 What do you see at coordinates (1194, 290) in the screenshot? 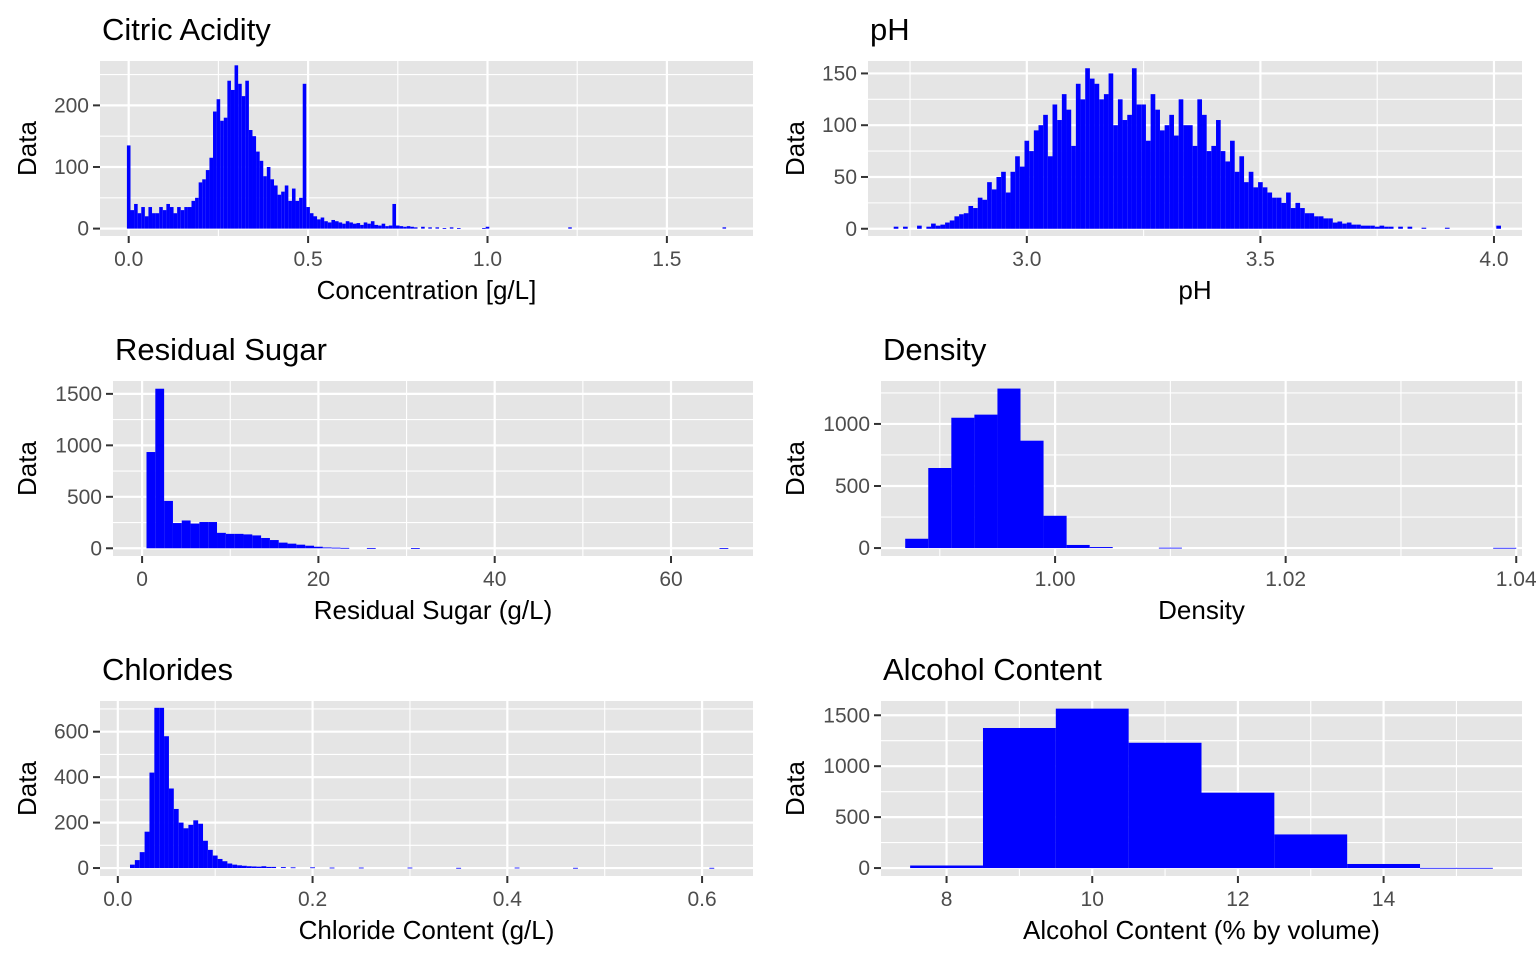
I see `x-axis-title: pH` at bounding box center [1194, 290].